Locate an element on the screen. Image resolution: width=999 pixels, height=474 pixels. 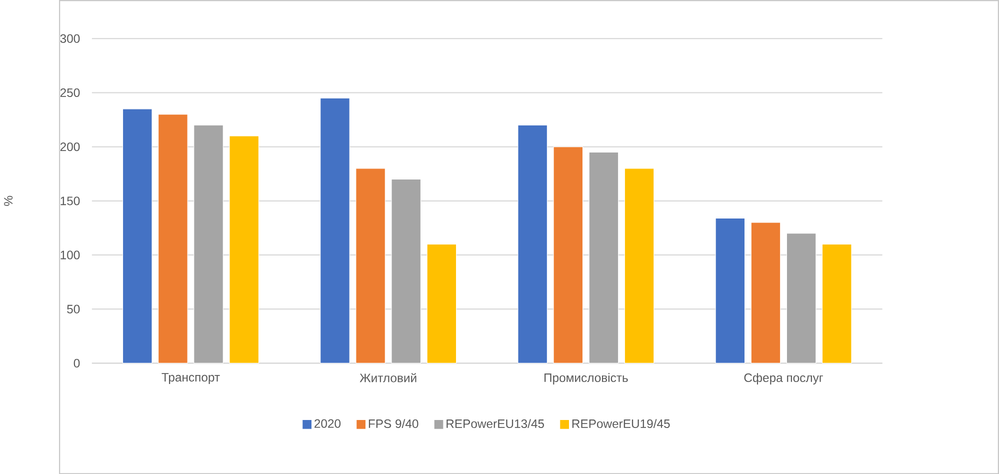
y-tick-label: 100 is located at coordinates (70, 255).